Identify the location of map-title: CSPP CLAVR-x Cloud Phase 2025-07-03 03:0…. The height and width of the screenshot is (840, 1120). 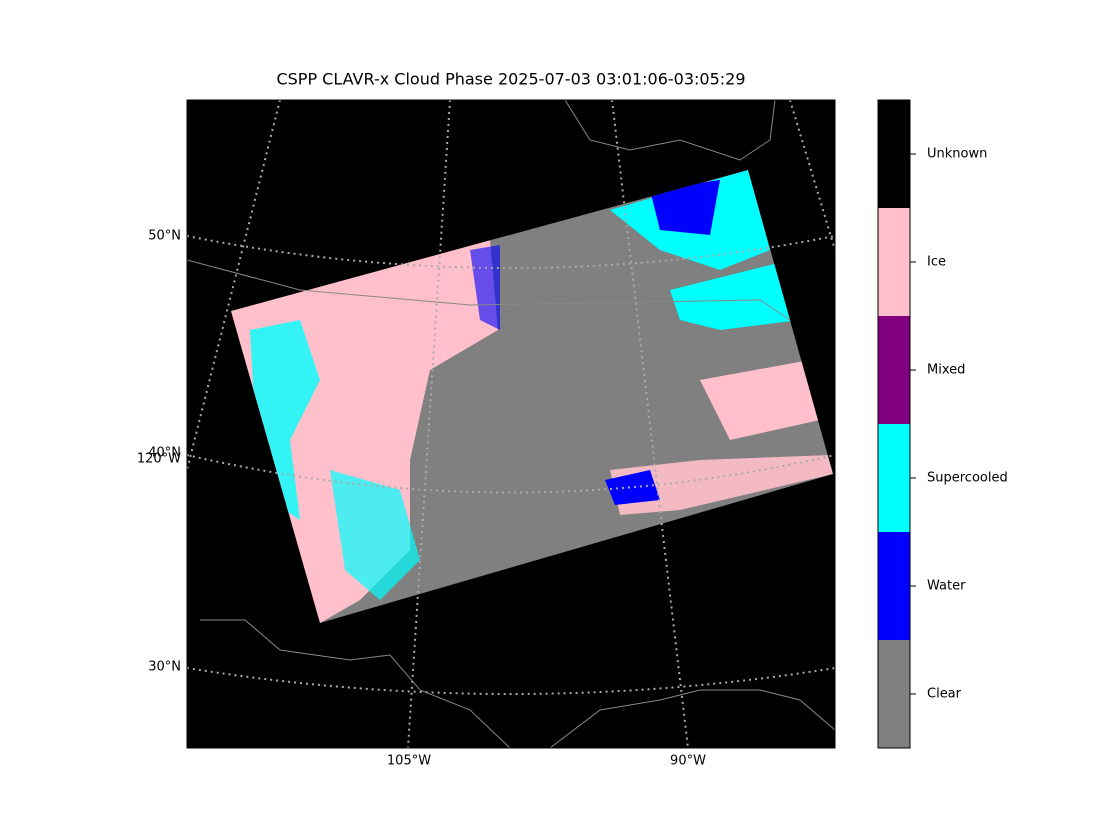
(510, 79).